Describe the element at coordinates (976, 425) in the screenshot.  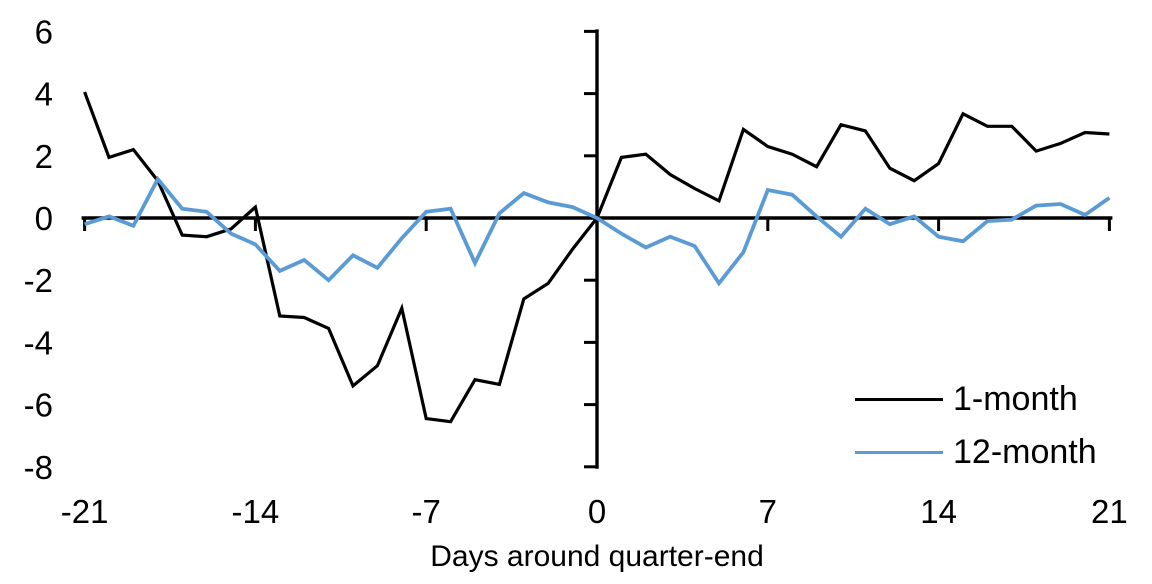
I see `legend: 1-month 12-month` at that location.